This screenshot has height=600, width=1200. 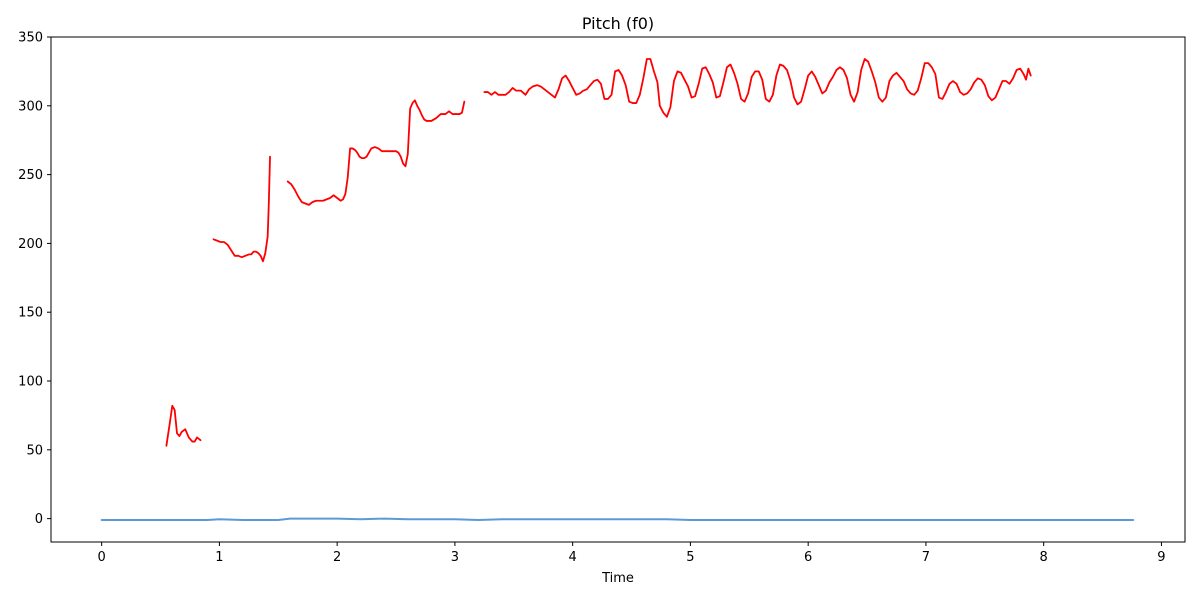 What do you see at coordinates (926, 557) in the screenshot?
I see `x-tick-label: 7` at bounding box center [926, 557].